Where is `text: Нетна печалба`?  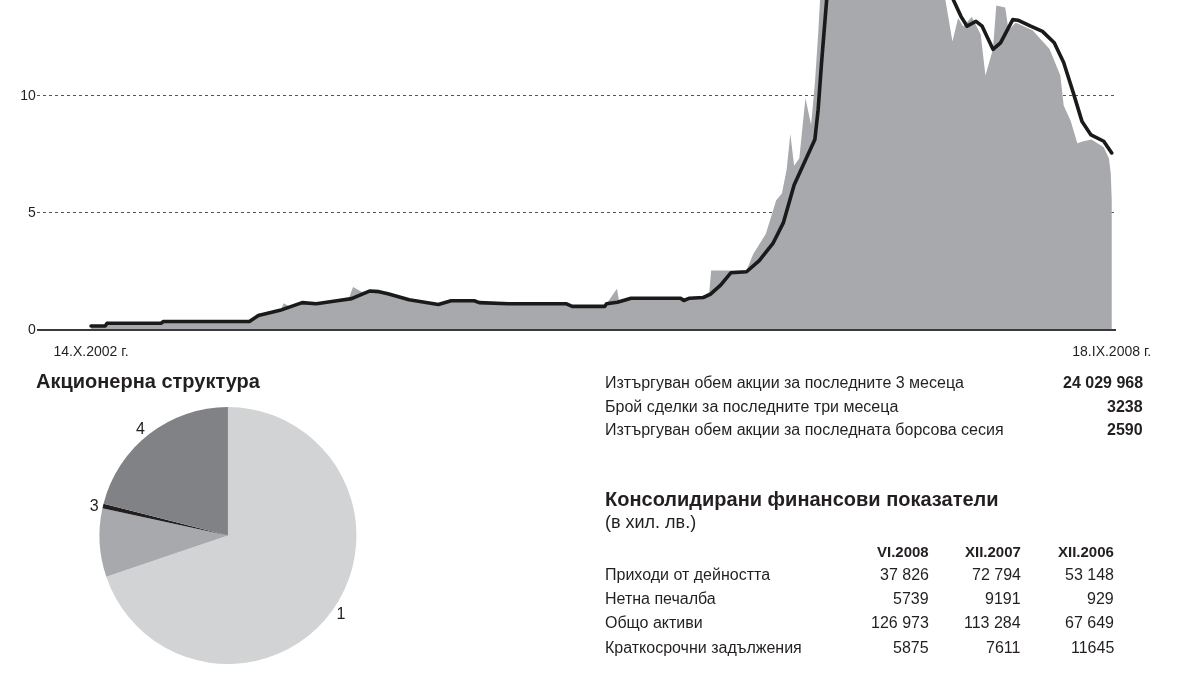
text: Нетна печалба is located at coordinates (660, 598).